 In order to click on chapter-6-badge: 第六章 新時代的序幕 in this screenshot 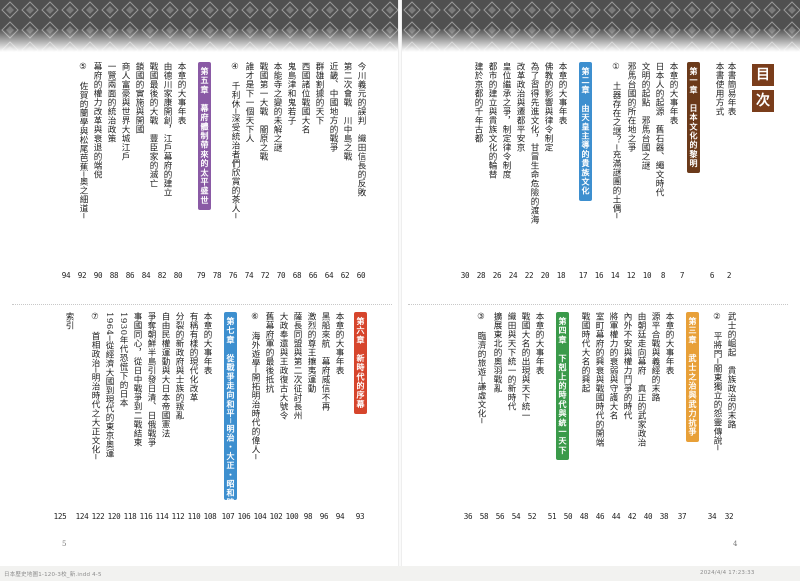, I will do `click(360, 363)`.